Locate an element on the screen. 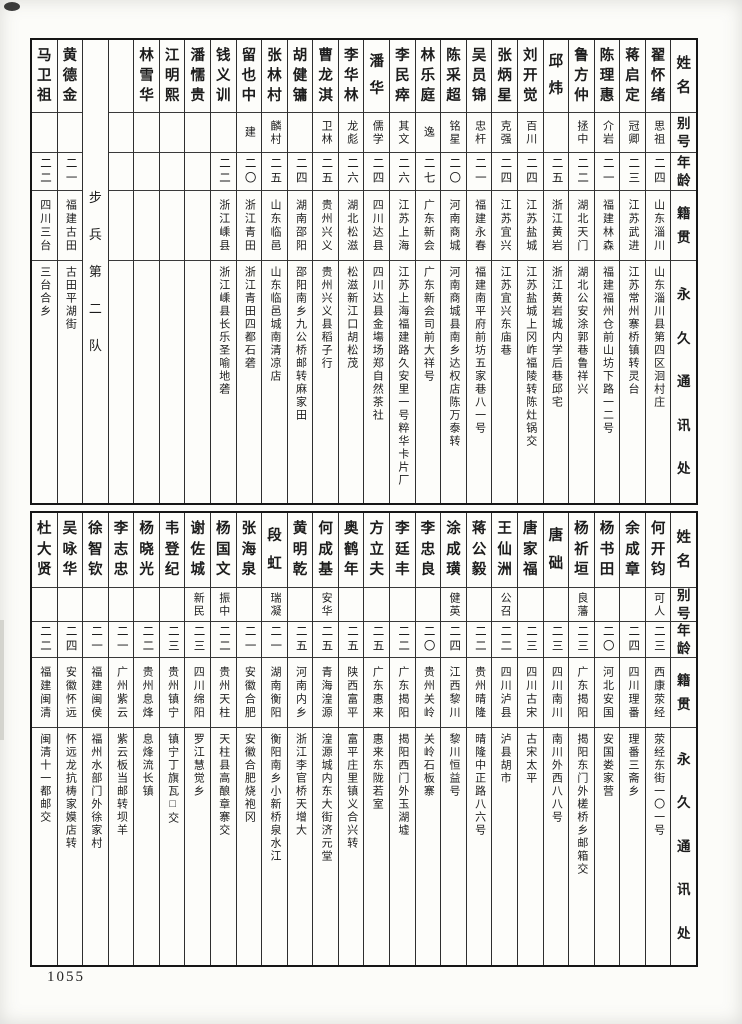 The image size is (742, 1024). alias-cell: 克强 is located at coordinates (504, 132).